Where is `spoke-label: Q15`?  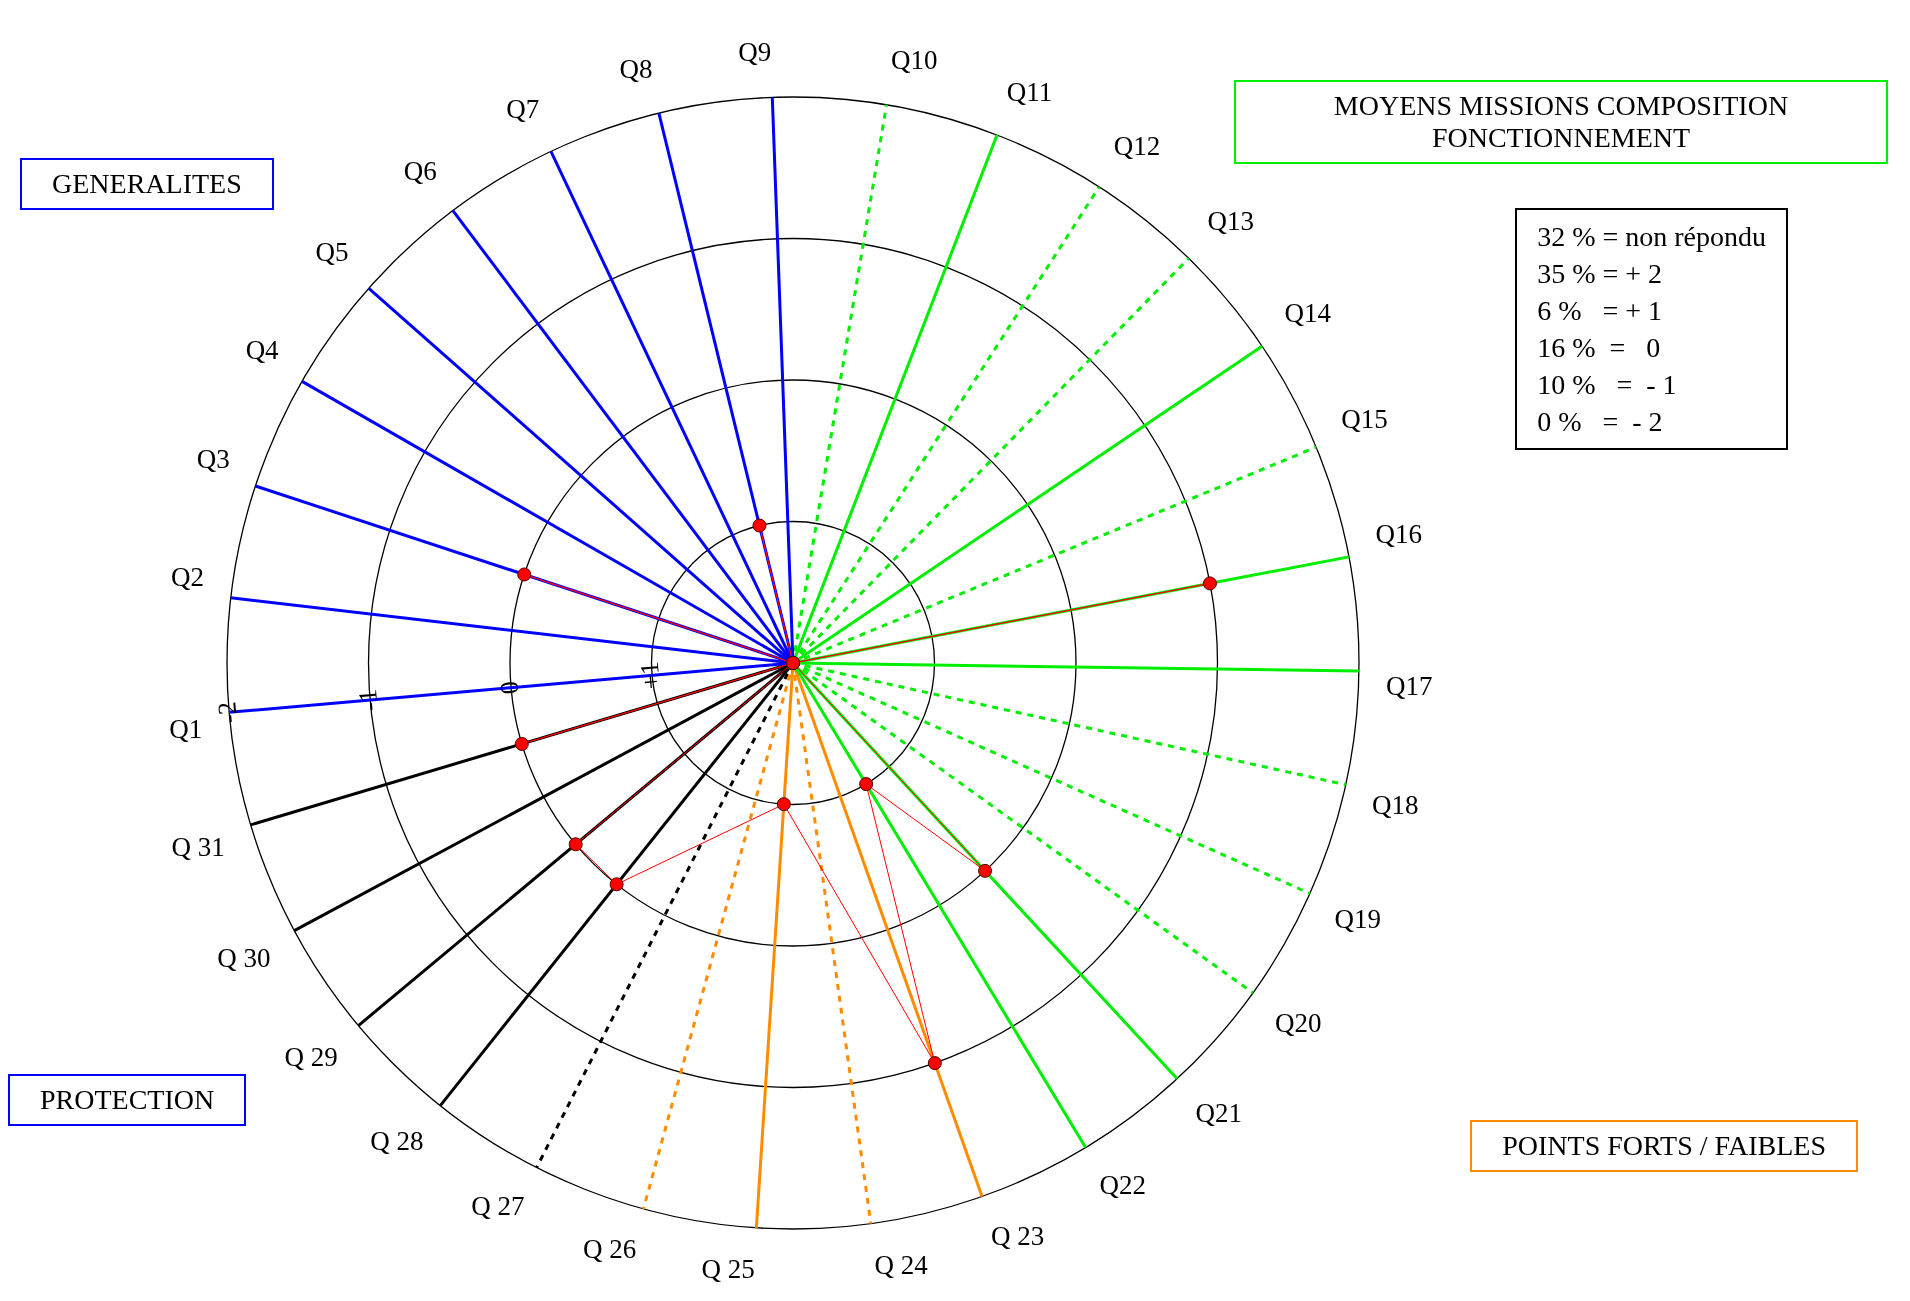
spoke-label: Q15 is located at coordinates (1364, 418).